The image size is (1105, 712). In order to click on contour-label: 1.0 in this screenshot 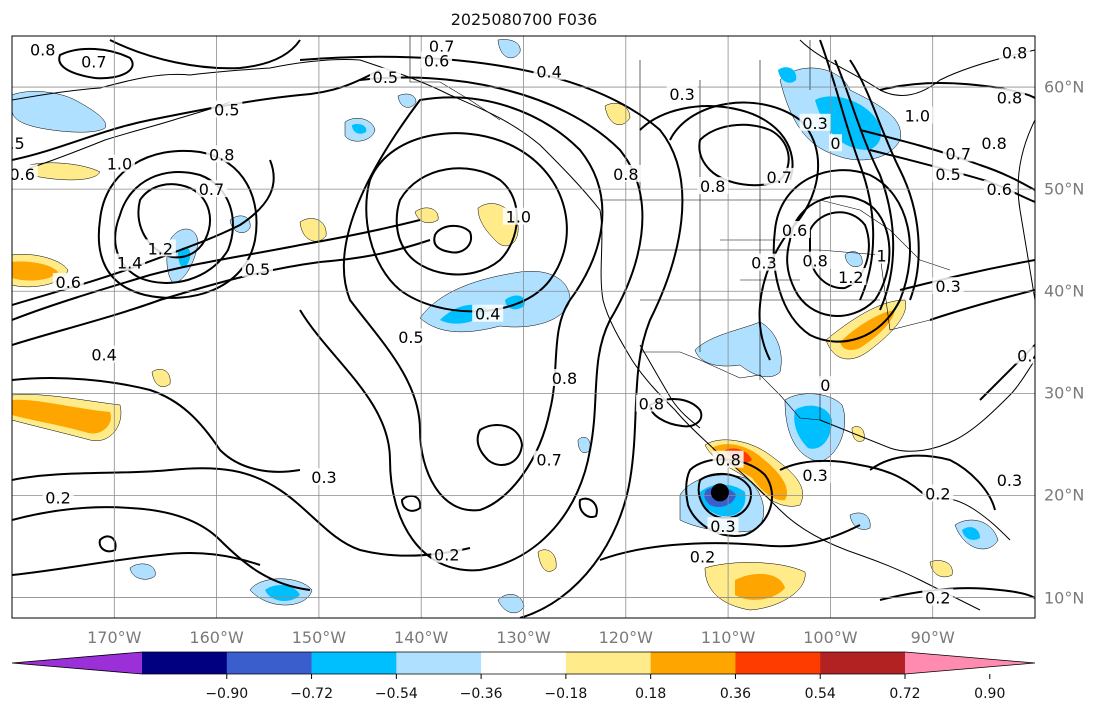, I will do `click(518, 217)`.